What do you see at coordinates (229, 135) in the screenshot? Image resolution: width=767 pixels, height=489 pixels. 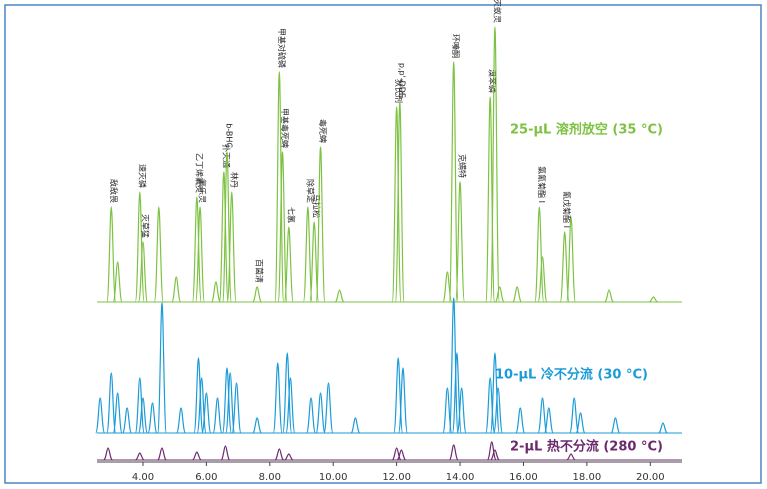 I see `peak-label: b-BHC` at bounding box center [229, 135].